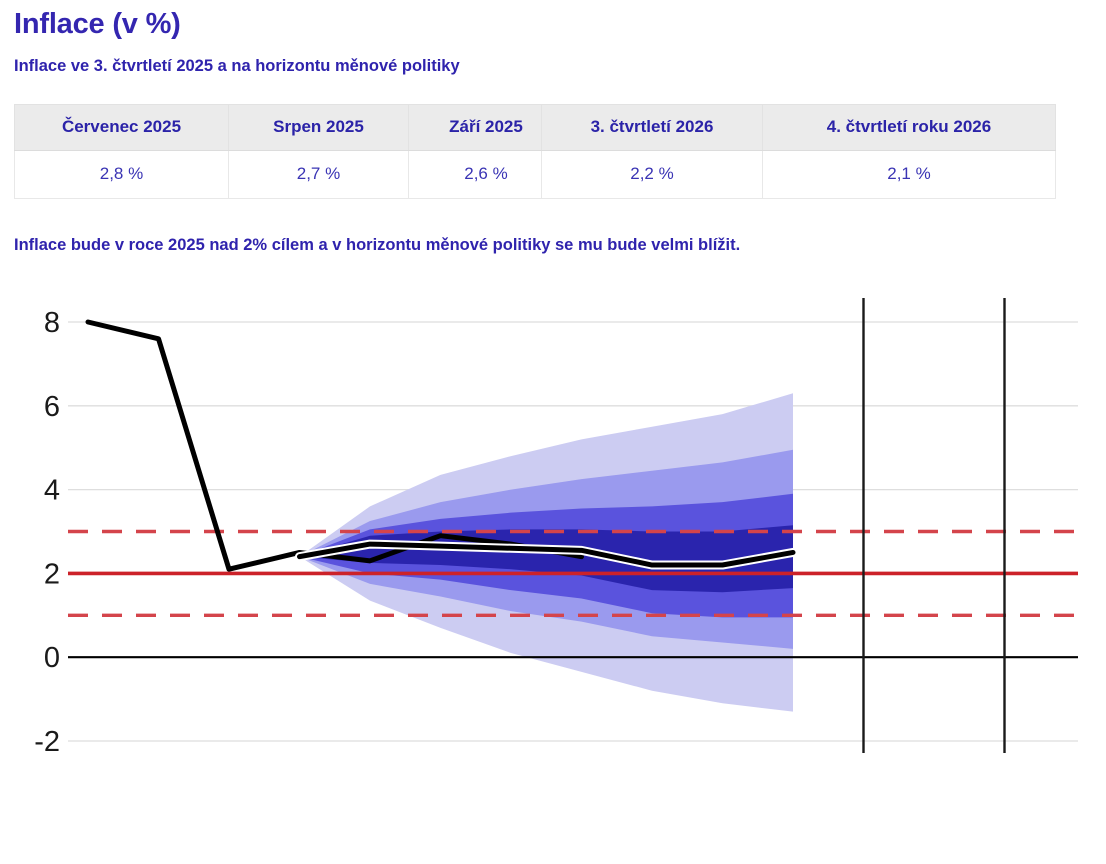 This screenshot has height=864, width=1106. I want to click on y-axis-tick-labels: -2 0 2 4 6 8, so click(47, 532).